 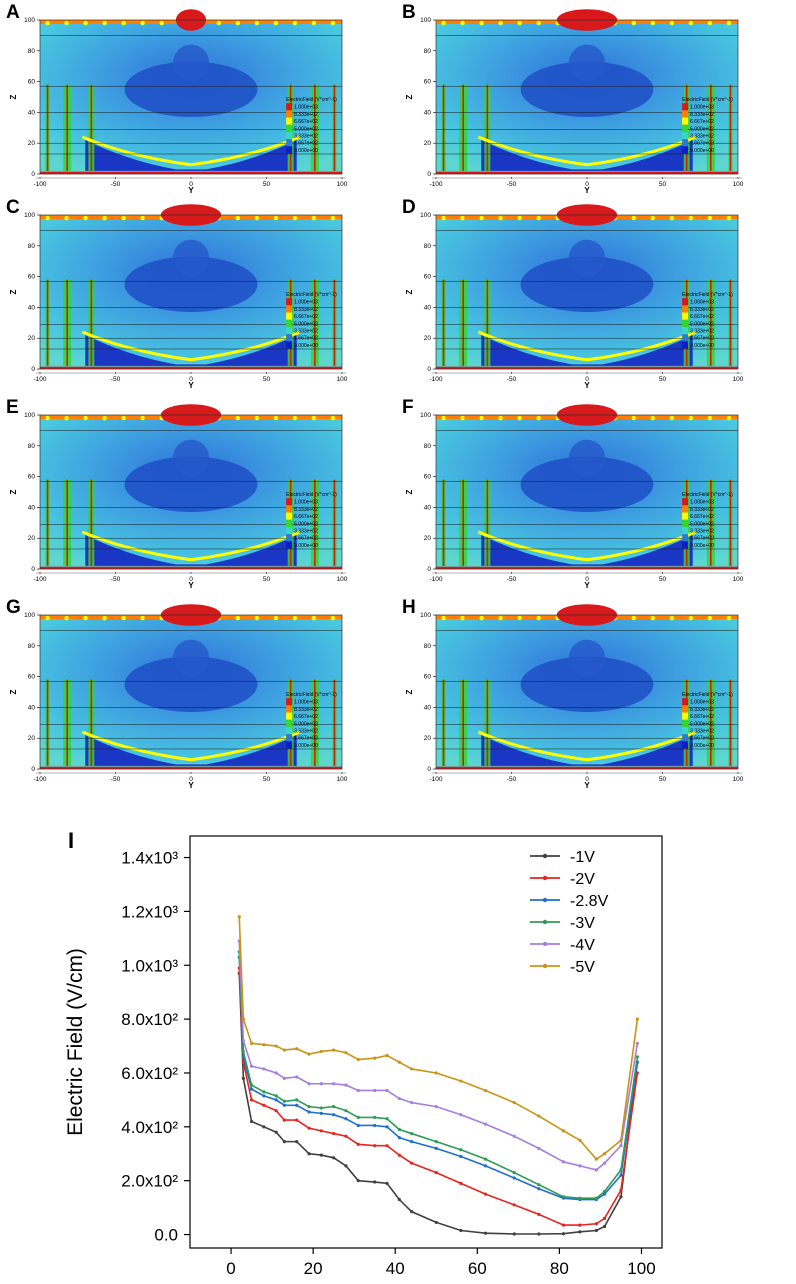 What do you see at coordinates (587, 484) in the screenshot?
I see `field-low-region` at bounding box center [587, 484].